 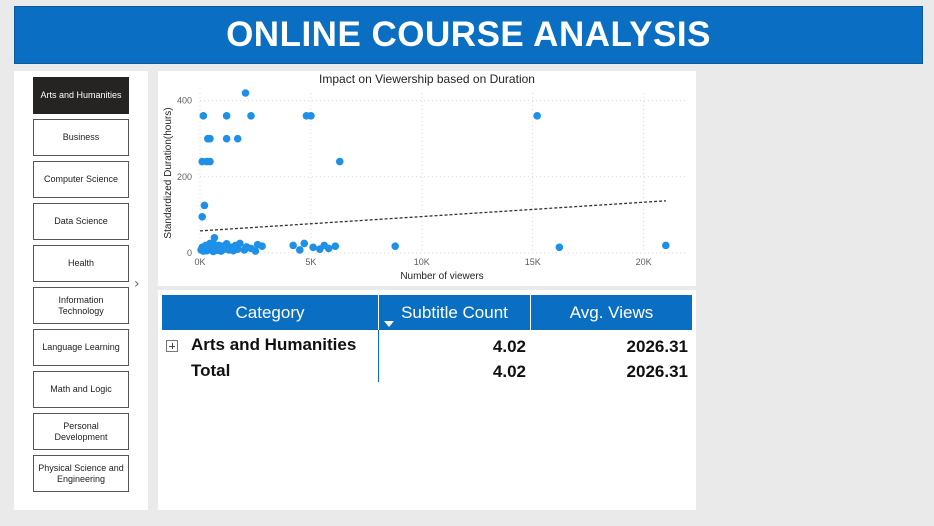 What do you see at coordinates (389, 324) in the screenshot?
I see `sort-descending-icon` at bounding box center [389, 324].